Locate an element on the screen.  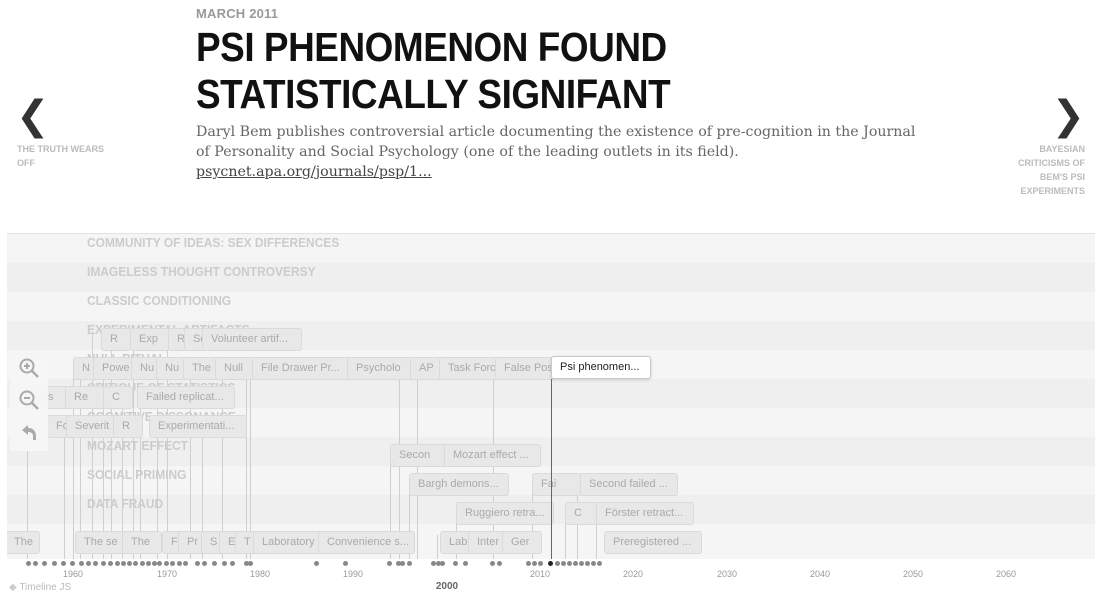
zoom-out-button is located at coordinates (29, 400).